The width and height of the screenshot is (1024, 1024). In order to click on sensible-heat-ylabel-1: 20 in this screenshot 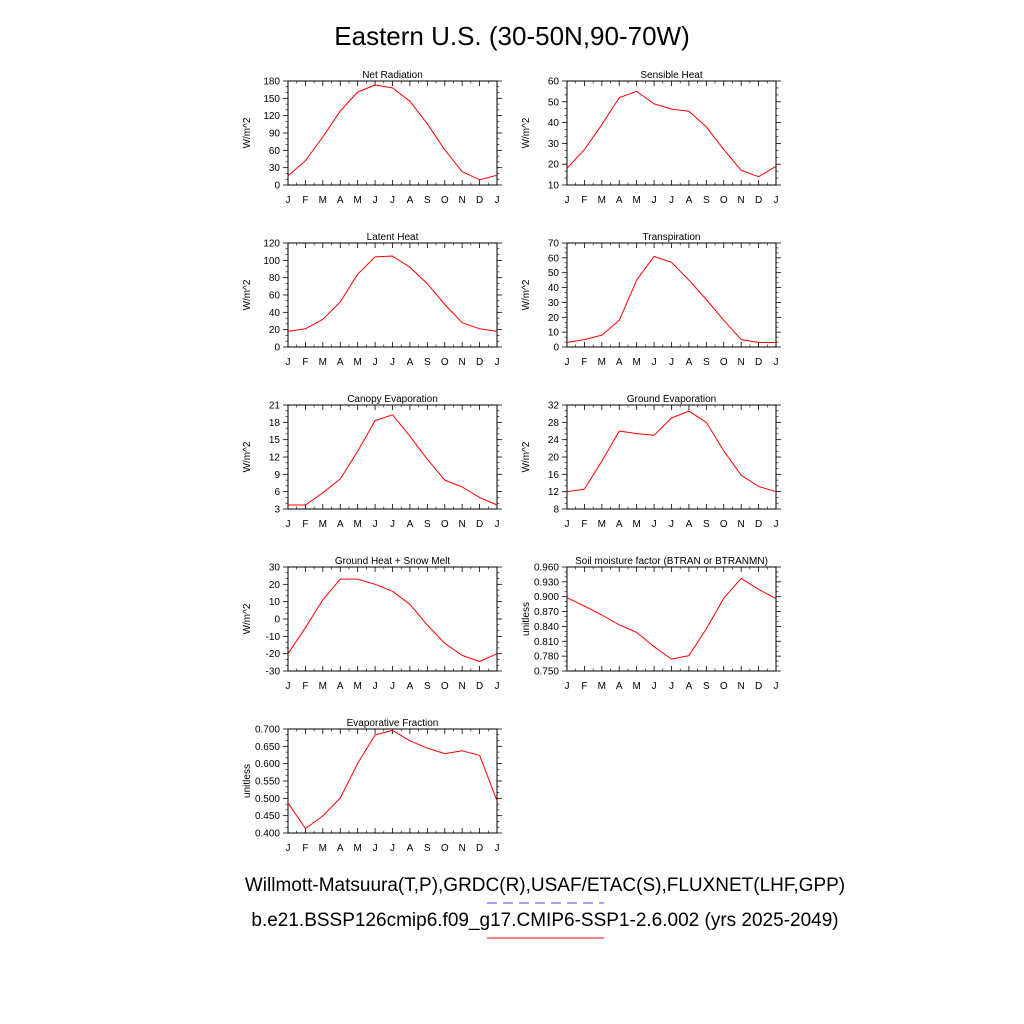, I will do `click(554, 165)`.